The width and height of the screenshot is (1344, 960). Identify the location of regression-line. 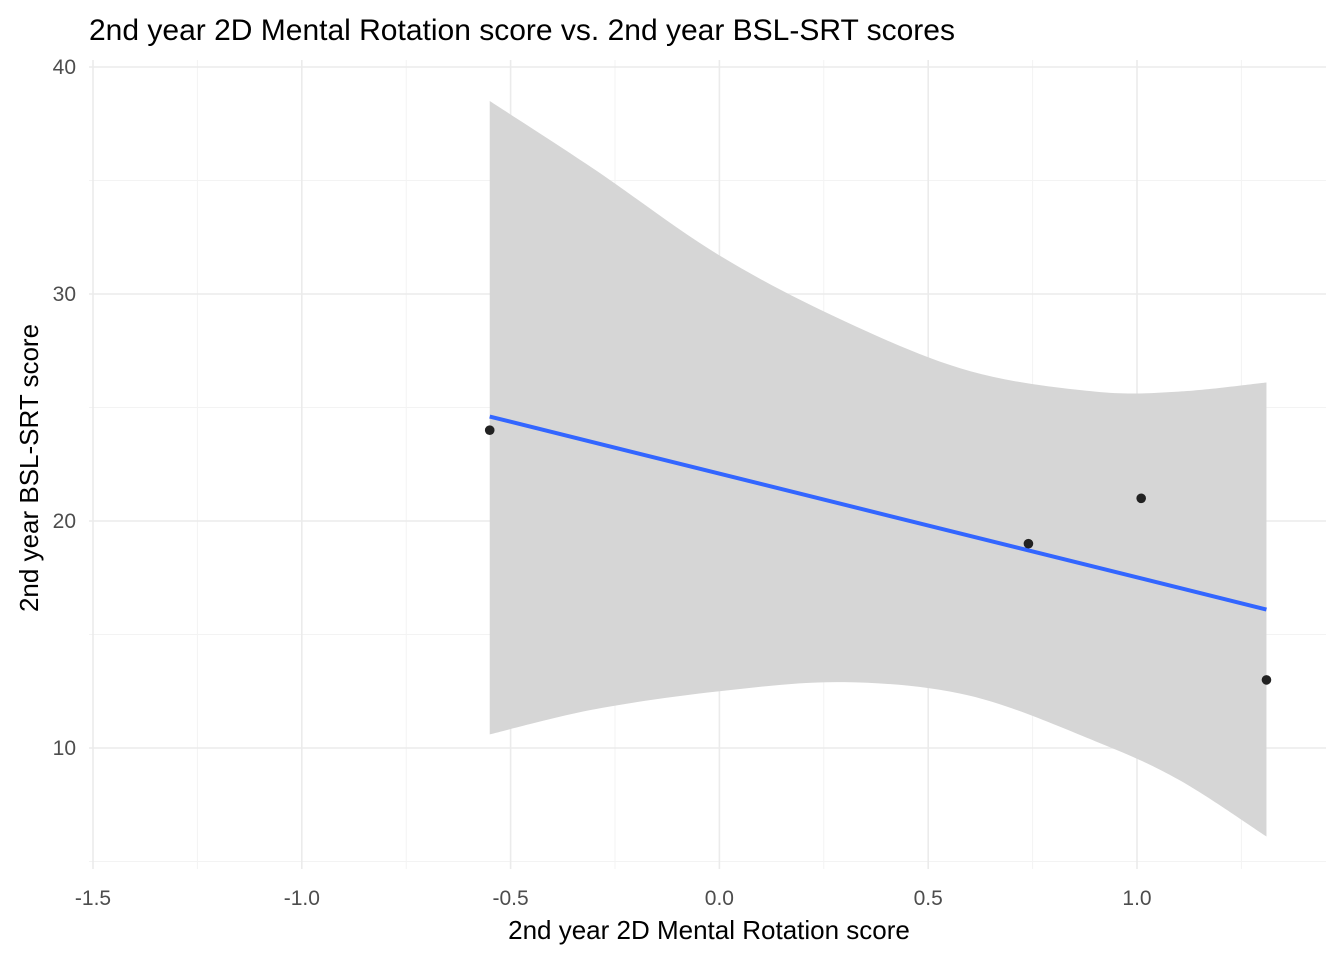
(878, 513).